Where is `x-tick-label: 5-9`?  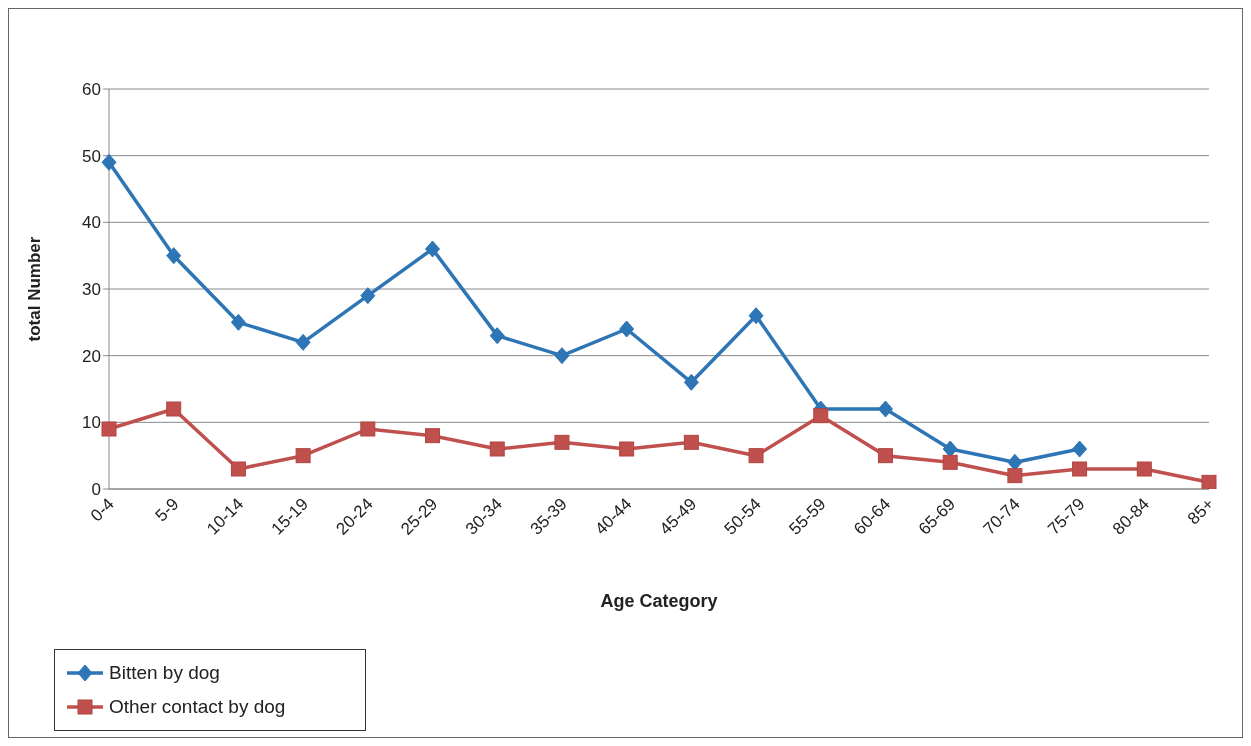 x-tick-label: 5-9 is located at coordinates (167, 510).